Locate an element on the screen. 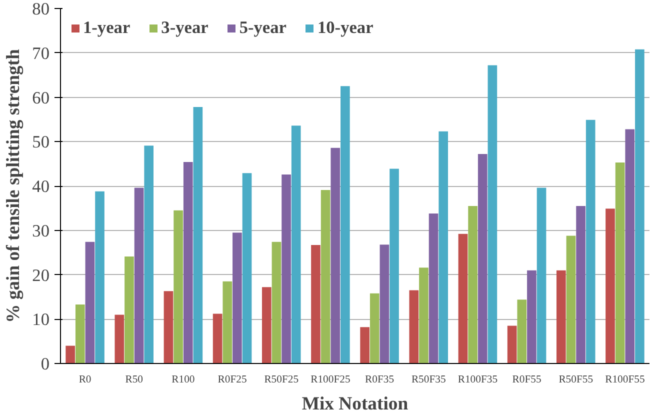 Image resolution: width=654 pixels, height=417 pixels. x-tick-label: R50F25 is located at coordinates (281, 380).